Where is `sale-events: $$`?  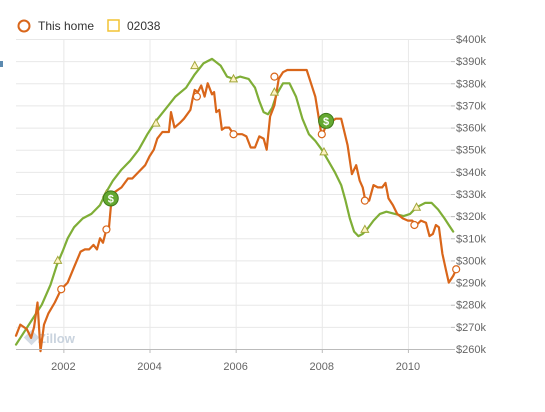
sale-events: $$ is located at coordinates (218, 159).